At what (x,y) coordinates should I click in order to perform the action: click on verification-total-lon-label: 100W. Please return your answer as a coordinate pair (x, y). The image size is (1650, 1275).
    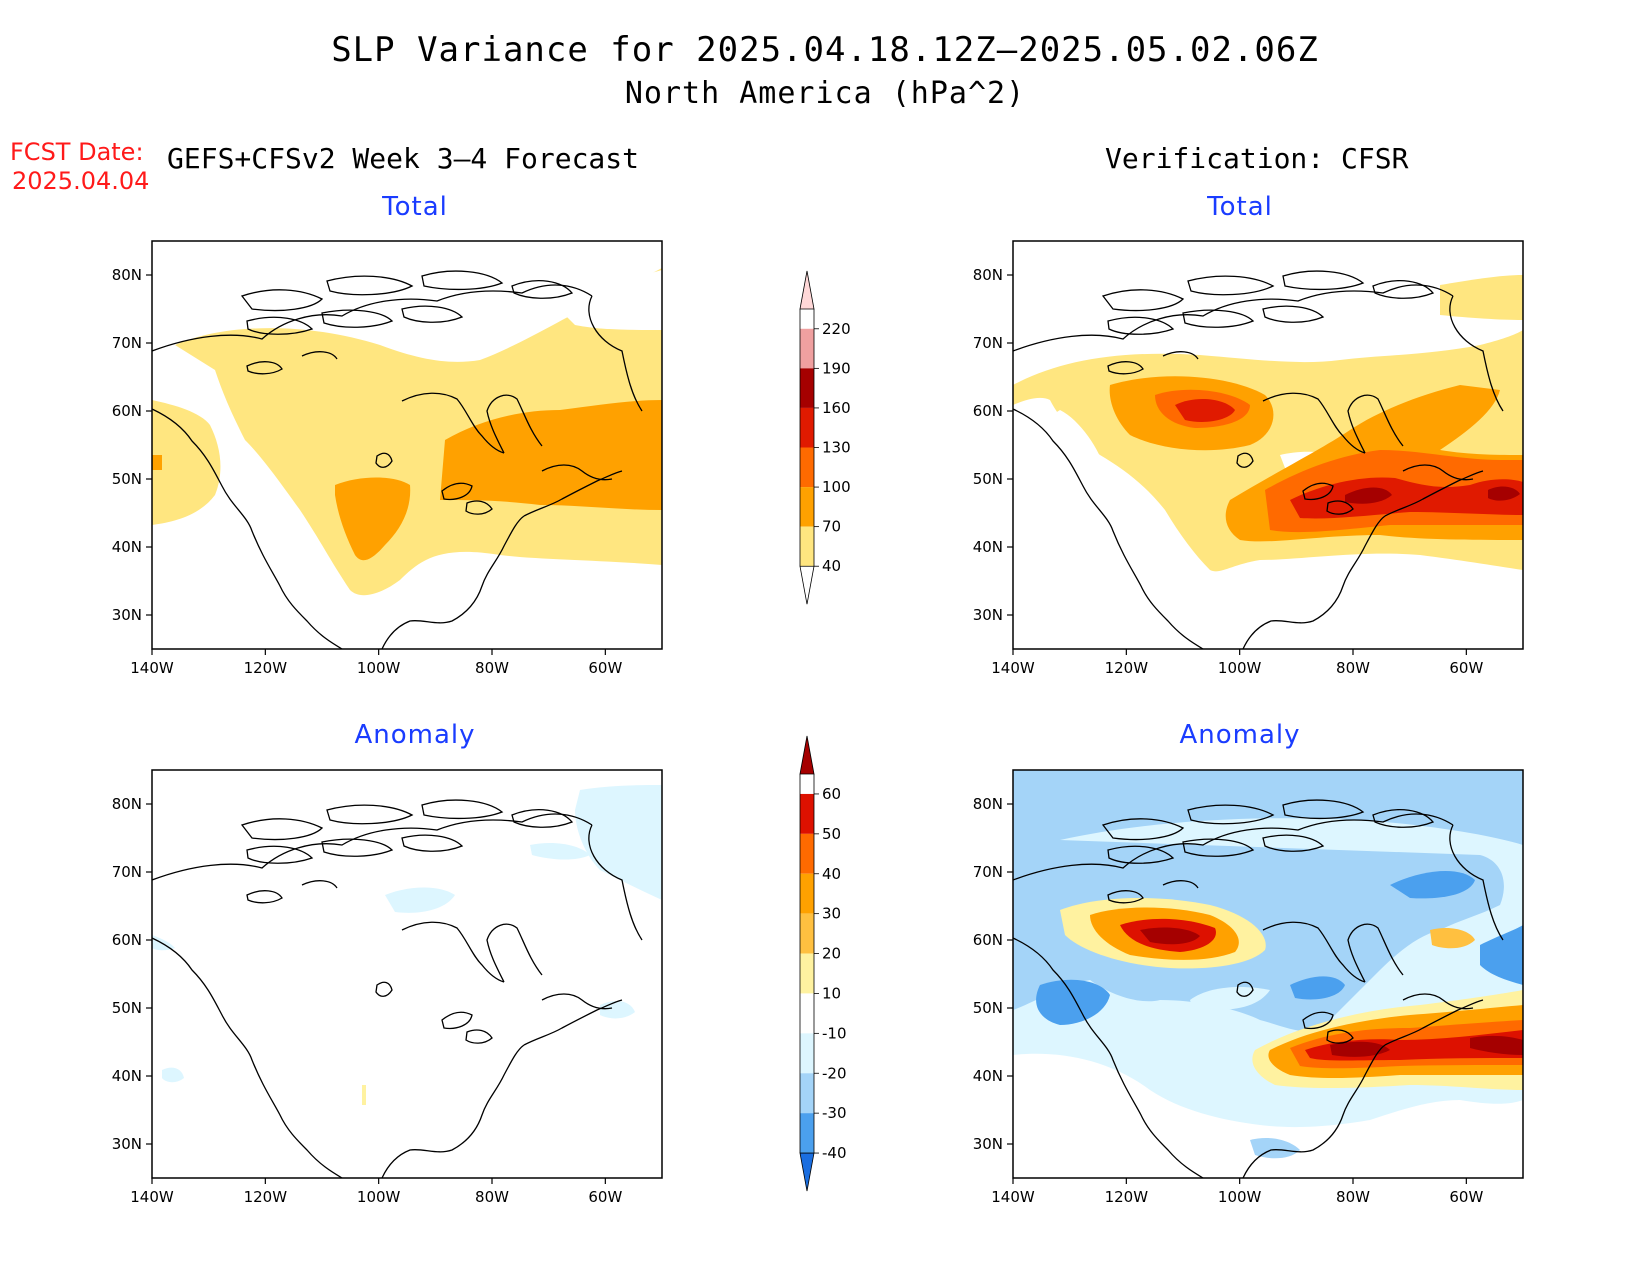
    Looking at the image, I should click on (1240, 668).